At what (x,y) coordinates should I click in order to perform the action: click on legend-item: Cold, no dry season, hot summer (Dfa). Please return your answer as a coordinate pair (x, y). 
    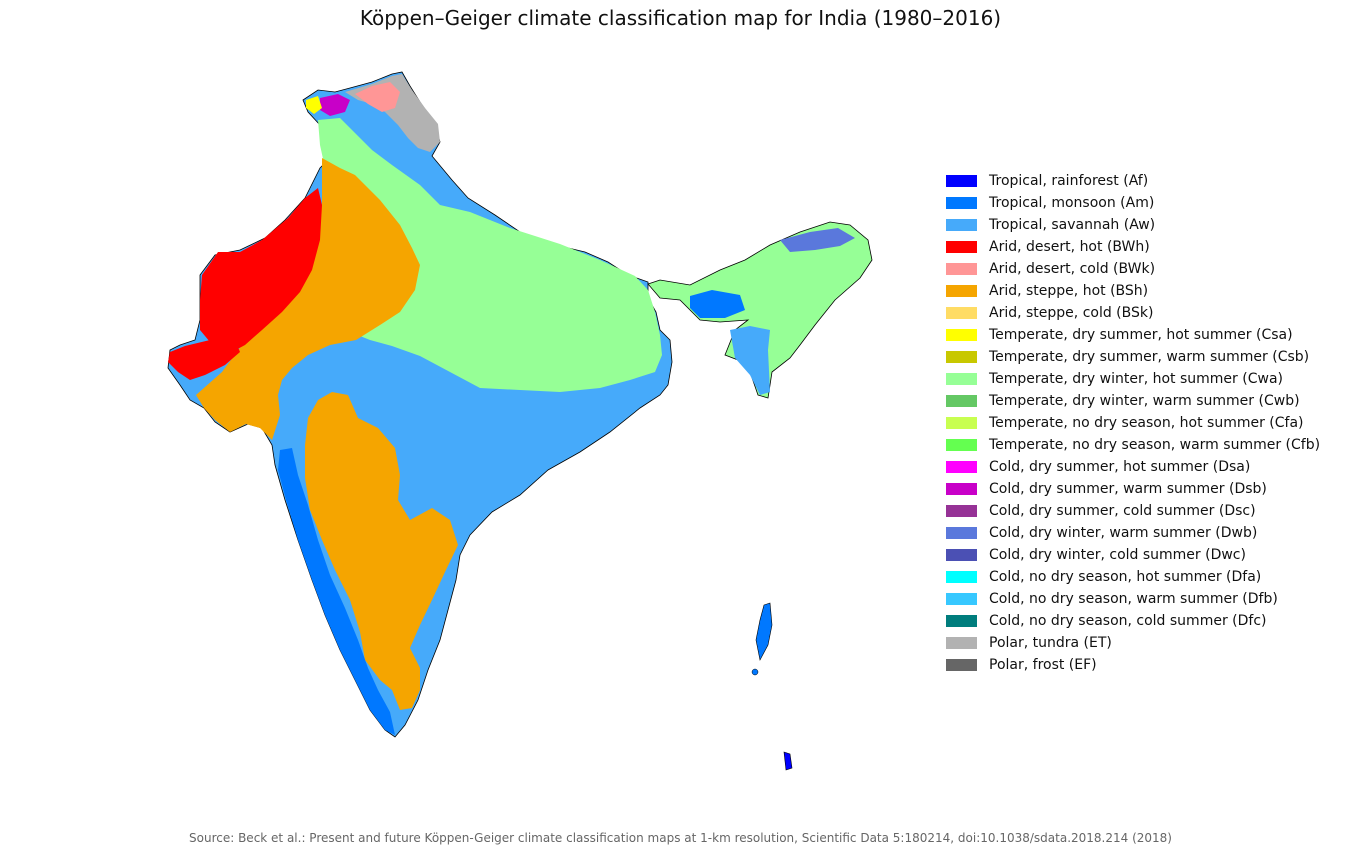
    Looking at the image, I should click on (1133, 577).